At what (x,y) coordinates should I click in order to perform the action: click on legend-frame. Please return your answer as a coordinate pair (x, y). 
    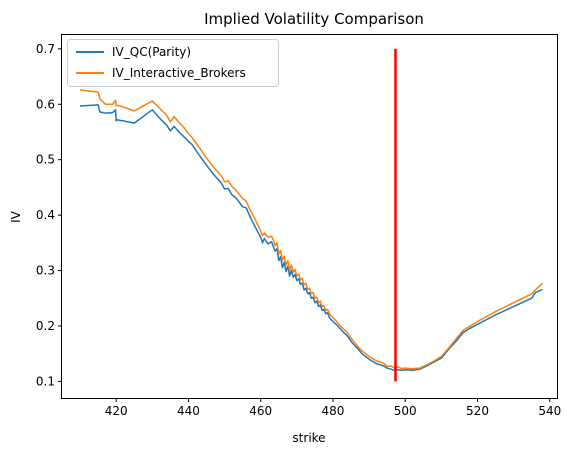
    Looking at the image, I should click on (173, 63).